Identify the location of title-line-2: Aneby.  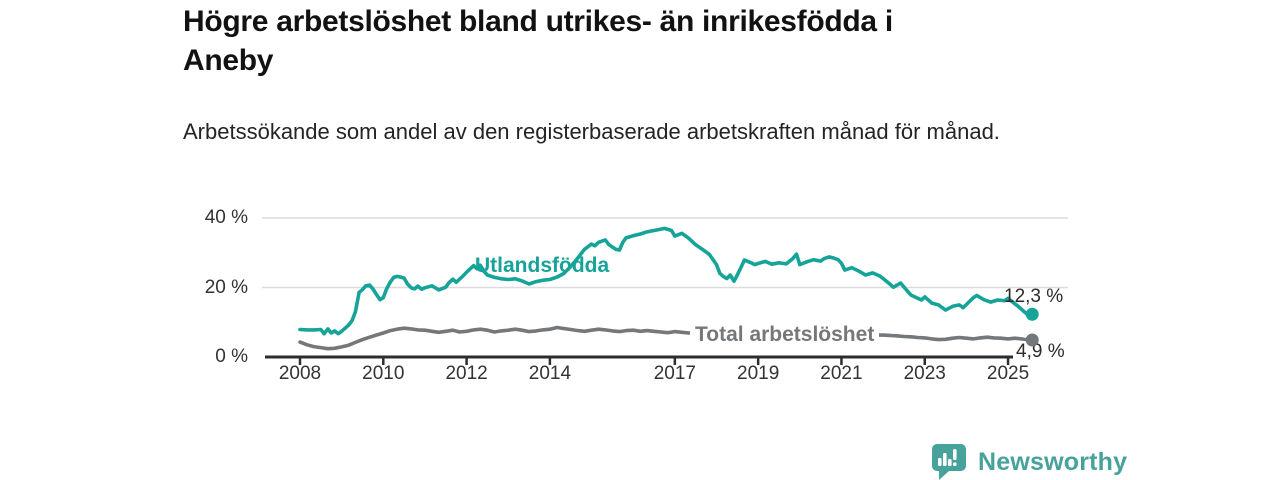
(228, 60).